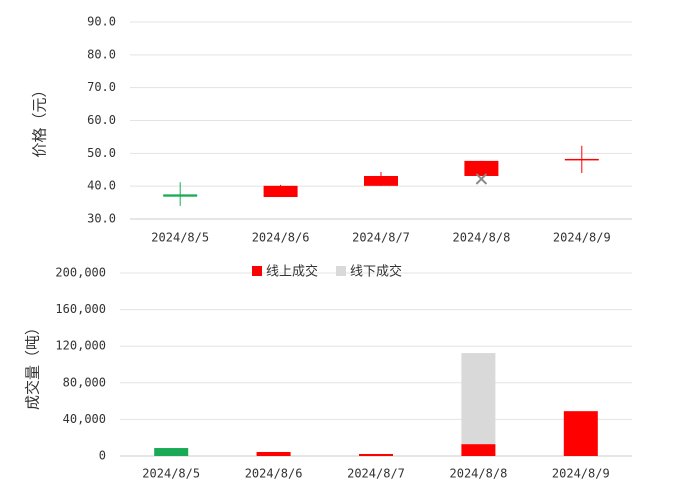  Describe the element at coordinates (101, 219) in the screenshot. I see `y-tick-label: 30.0` at that location.